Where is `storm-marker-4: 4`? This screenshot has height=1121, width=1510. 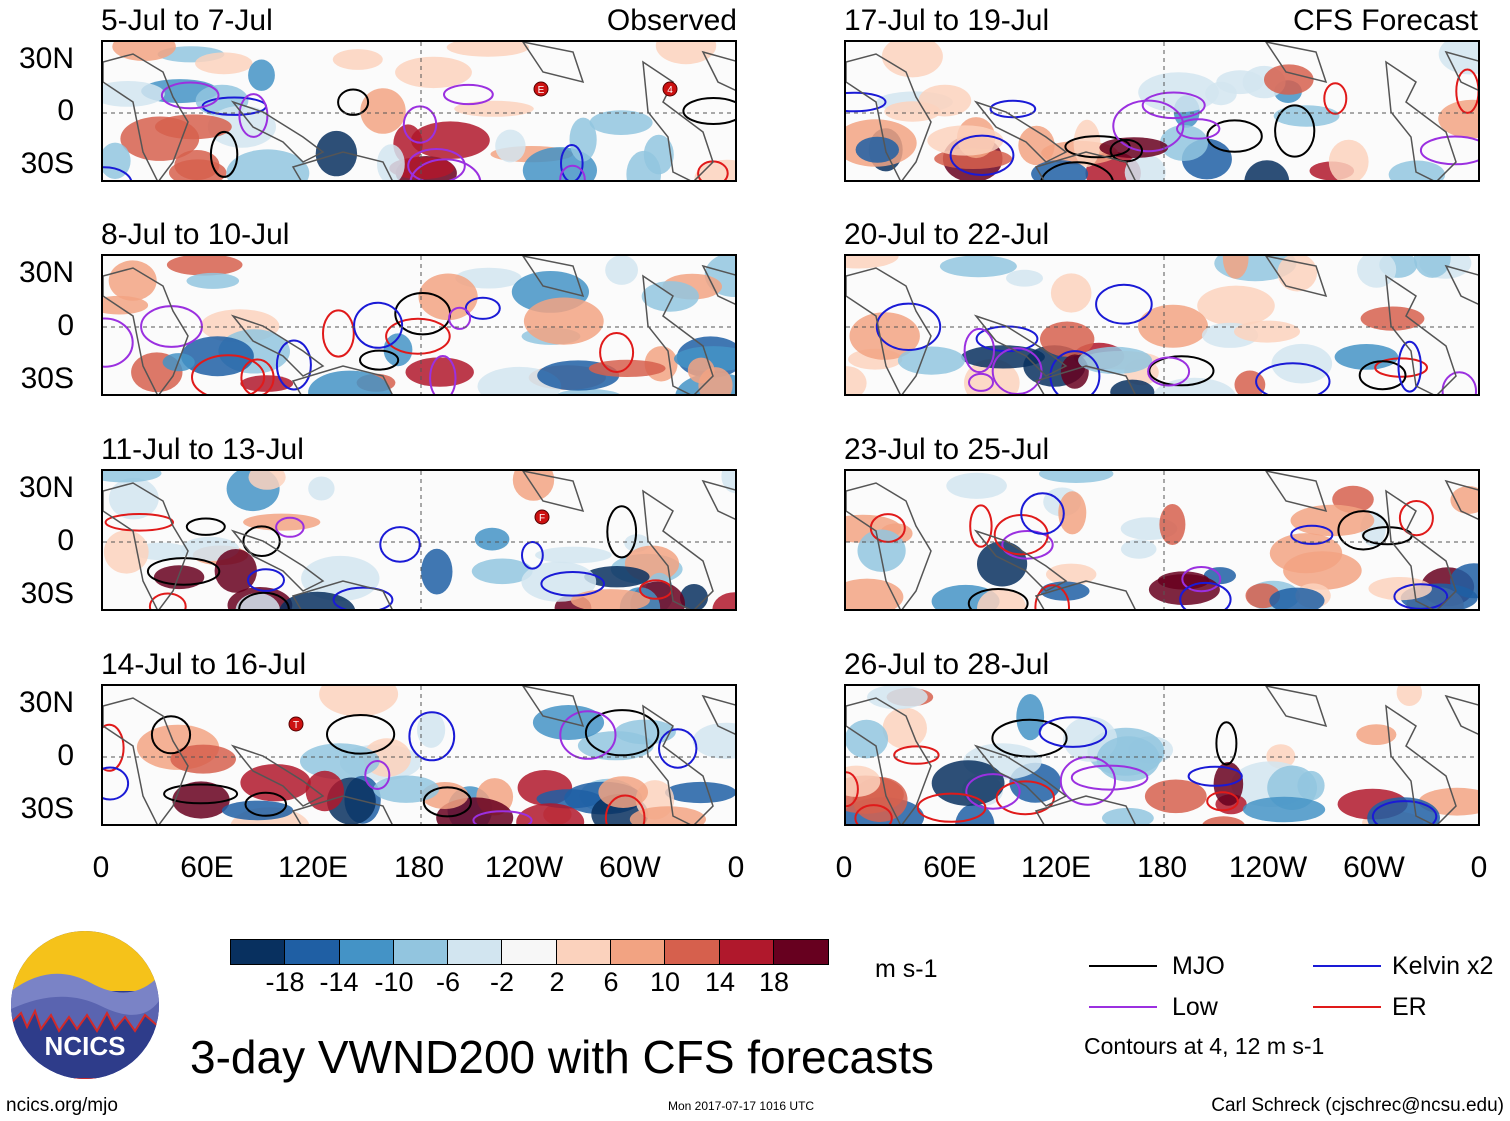 storm-marker-4: 4 is located at coordinates (670, 89).